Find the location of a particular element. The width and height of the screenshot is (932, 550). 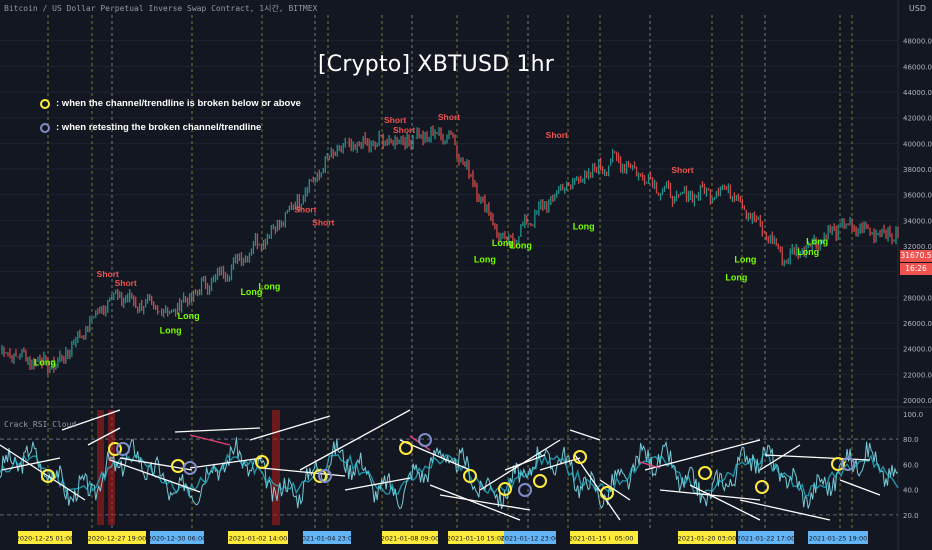

date-axis-label: 2021-01-25 19:00 is located at coordinates (838, 539).